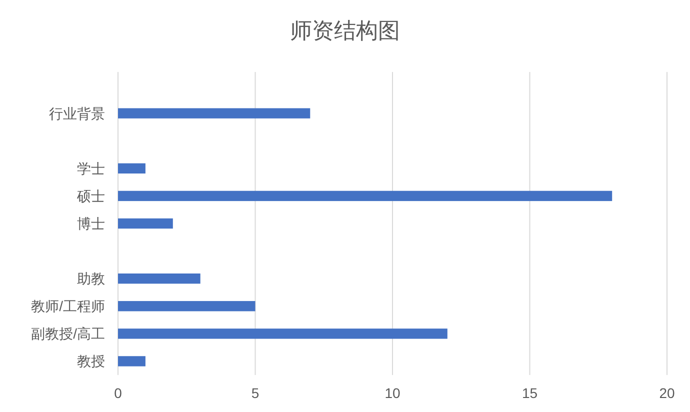 Image resolution: width=690 pixels, height=412 pixels. What do you see at coordinates (77, 113) in the screenshot?
I see `category-label: 行业背景` at bounding box center [77, 113].